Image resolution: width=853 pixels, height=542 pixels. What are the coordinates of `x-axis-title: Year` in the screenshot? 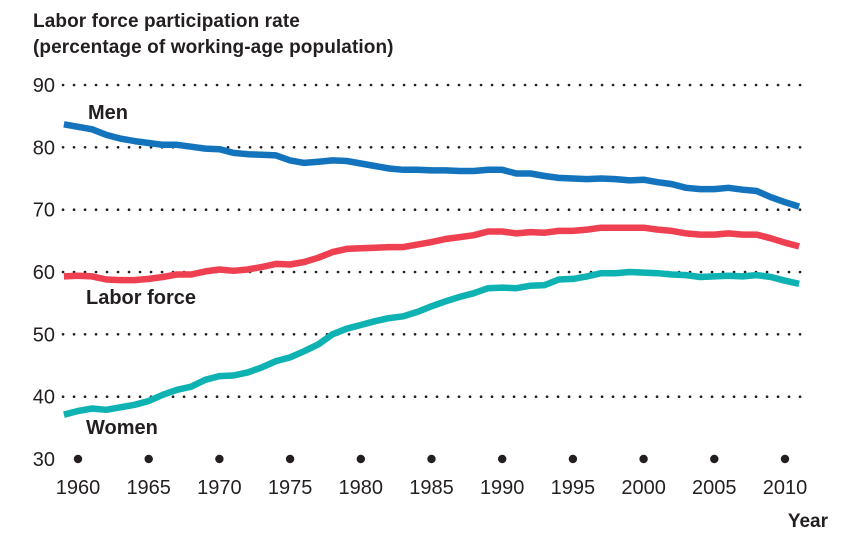 It's located at (808, 521).